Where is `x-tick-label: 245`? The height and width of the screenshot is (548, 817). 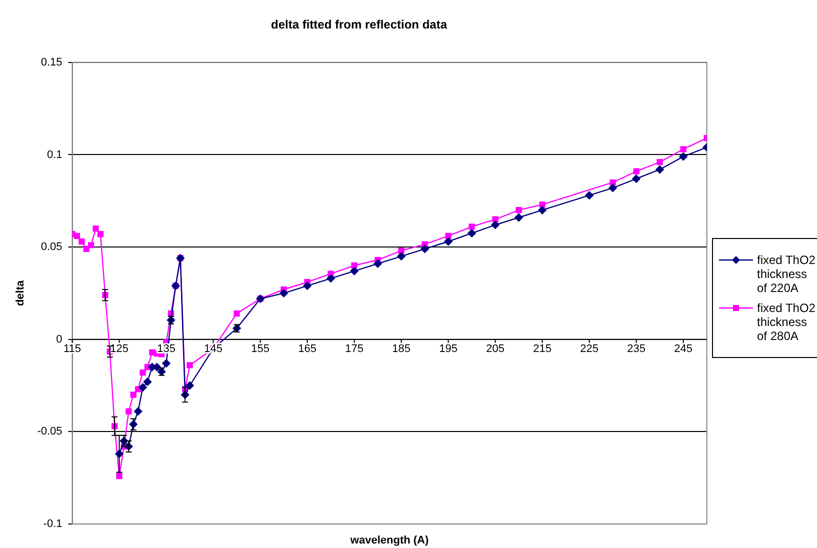 x-tick-label: 245 is located at coordinates (683, 348).